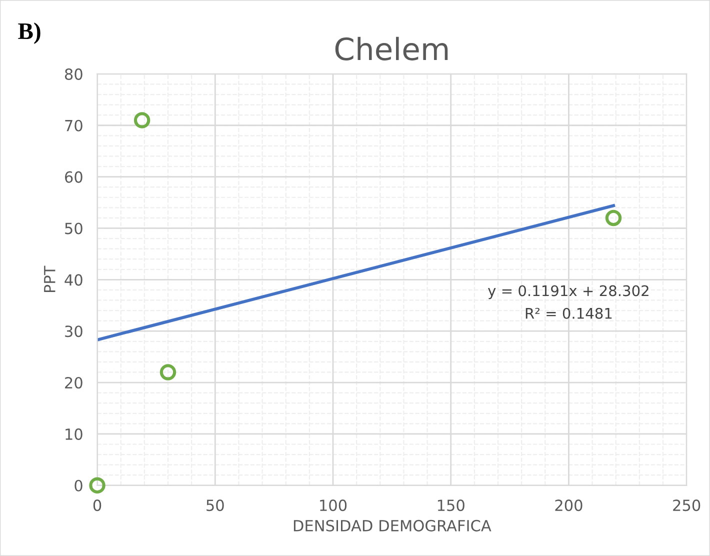  I want to click on x-tick-label: 0, so click(97, 506).